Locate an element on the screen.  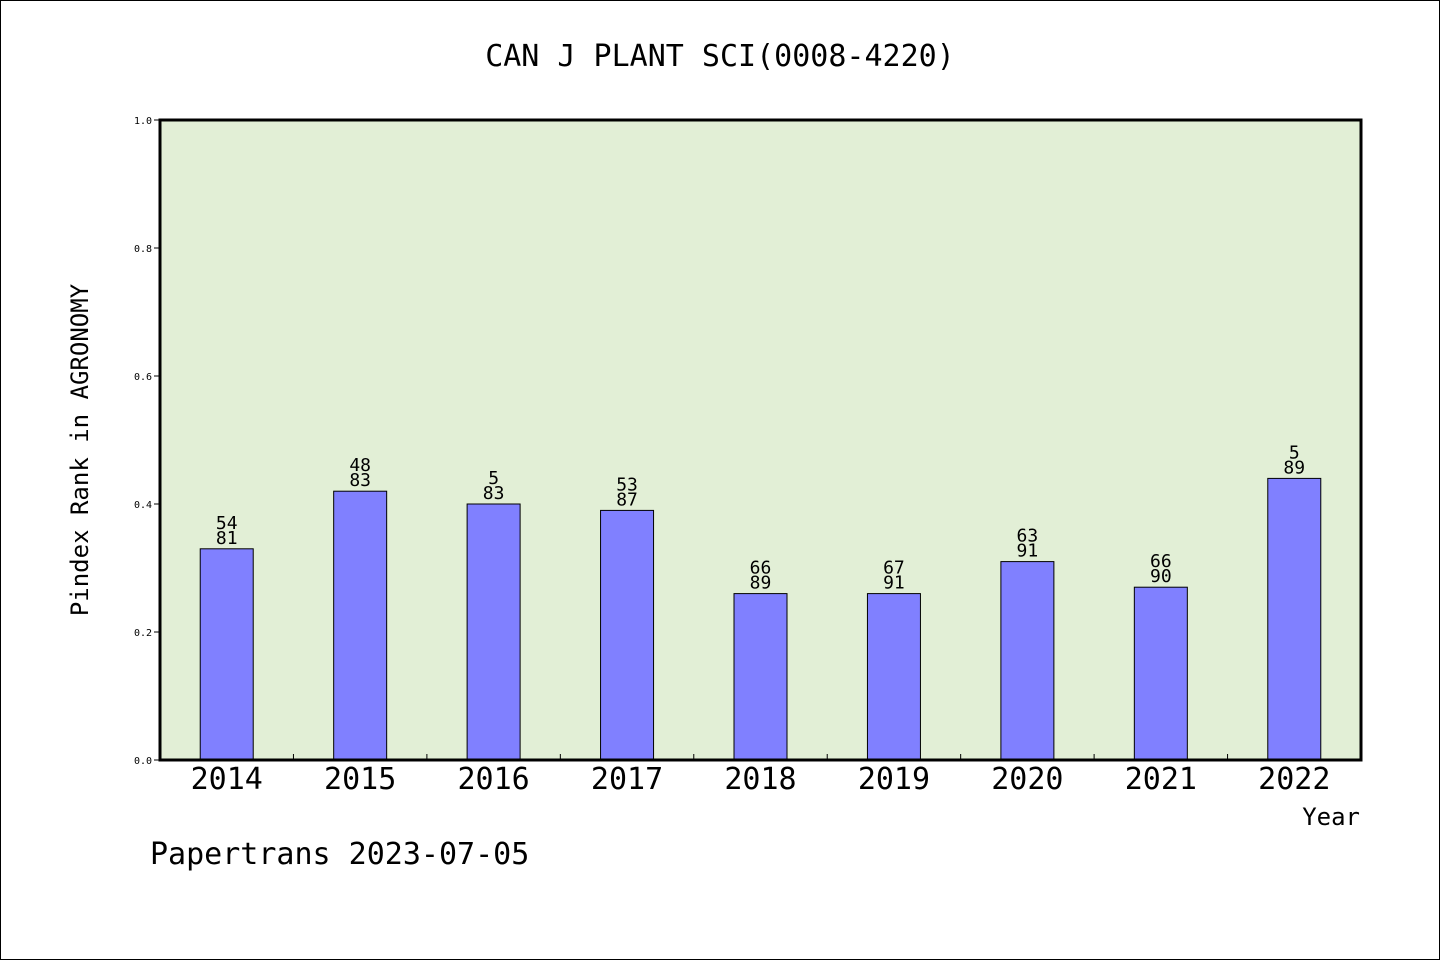
chart-title: CAN J PLANT SCI(0008-4220) is located at coordinates (720, 56).